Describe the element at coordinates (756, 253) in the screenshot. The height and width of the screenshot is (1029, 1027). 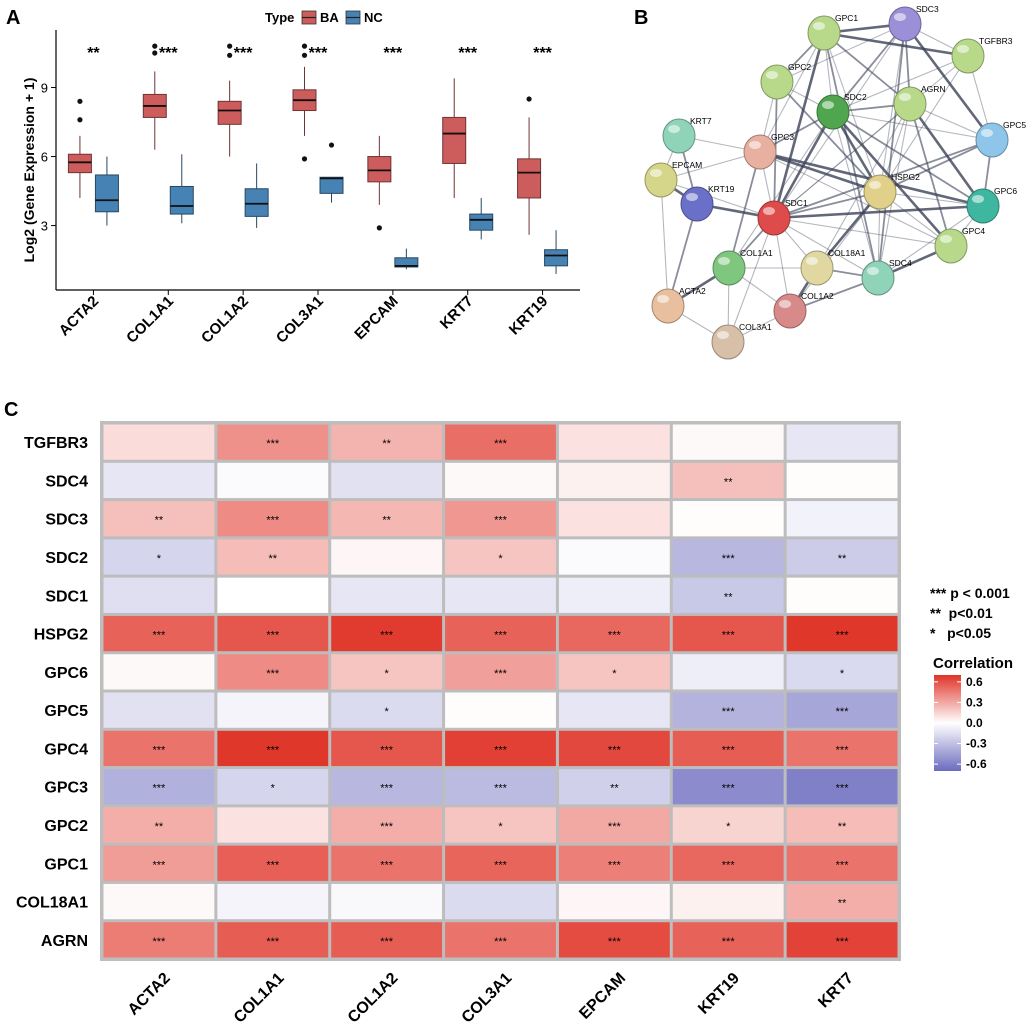
I see `node-label: COL1A1` at that location.